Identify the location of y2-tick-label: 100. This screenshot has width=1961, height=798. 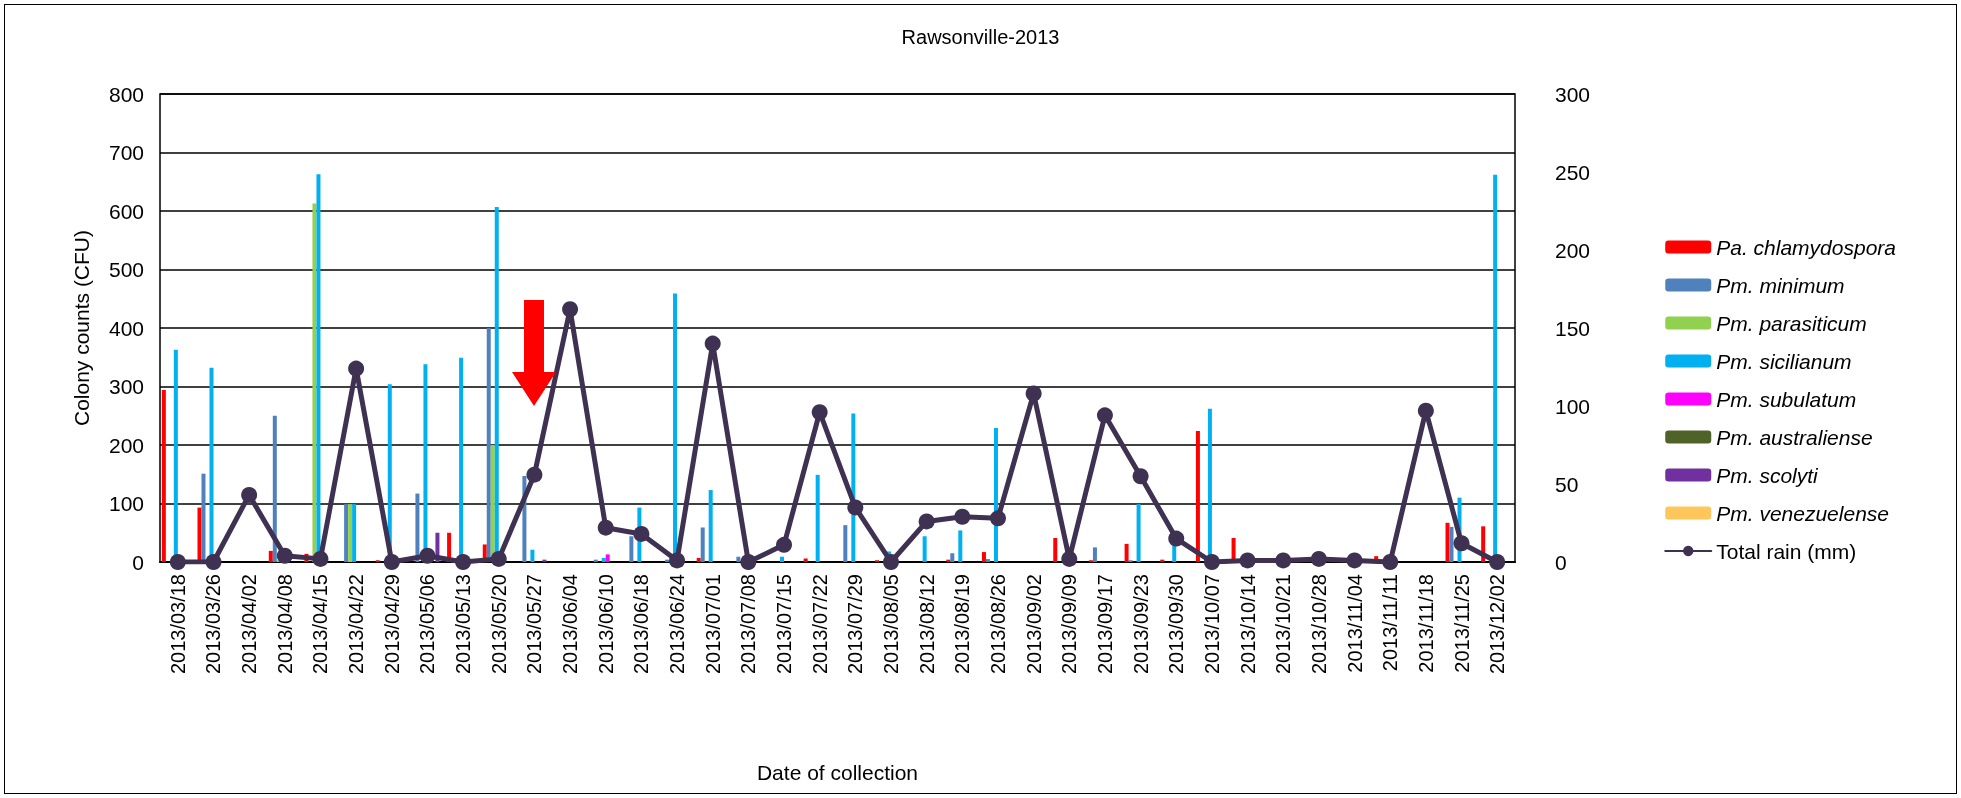
(1573, 406).